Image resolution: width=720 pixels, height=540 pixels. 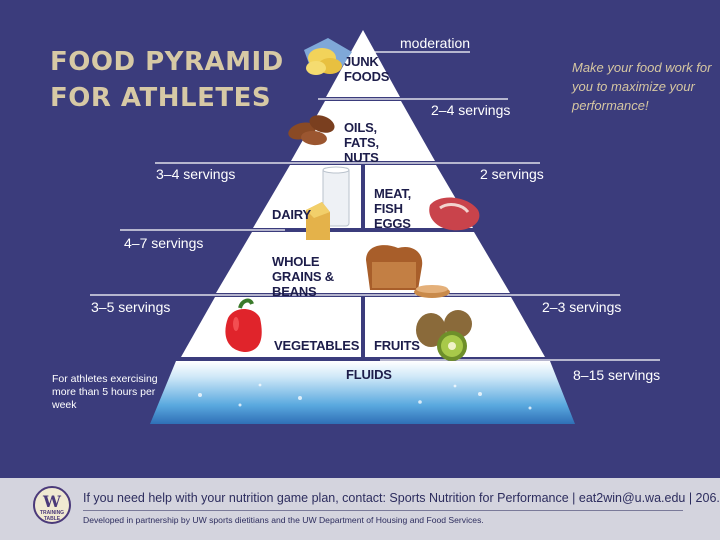 What do you see at coordinates (317, 345) in the screenshot?
I see `label-vegetables: VEGETABLES` at bounding box center [317, 345].